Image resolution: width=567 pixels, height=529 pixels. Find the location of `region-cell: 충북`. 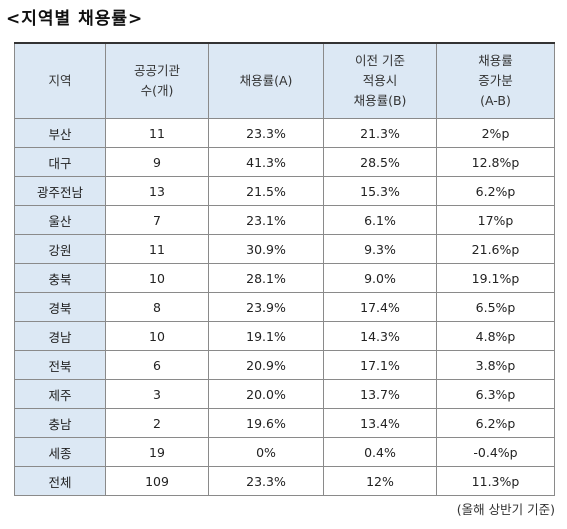

region-cell: 충북 is located at coordinates (60, 278).